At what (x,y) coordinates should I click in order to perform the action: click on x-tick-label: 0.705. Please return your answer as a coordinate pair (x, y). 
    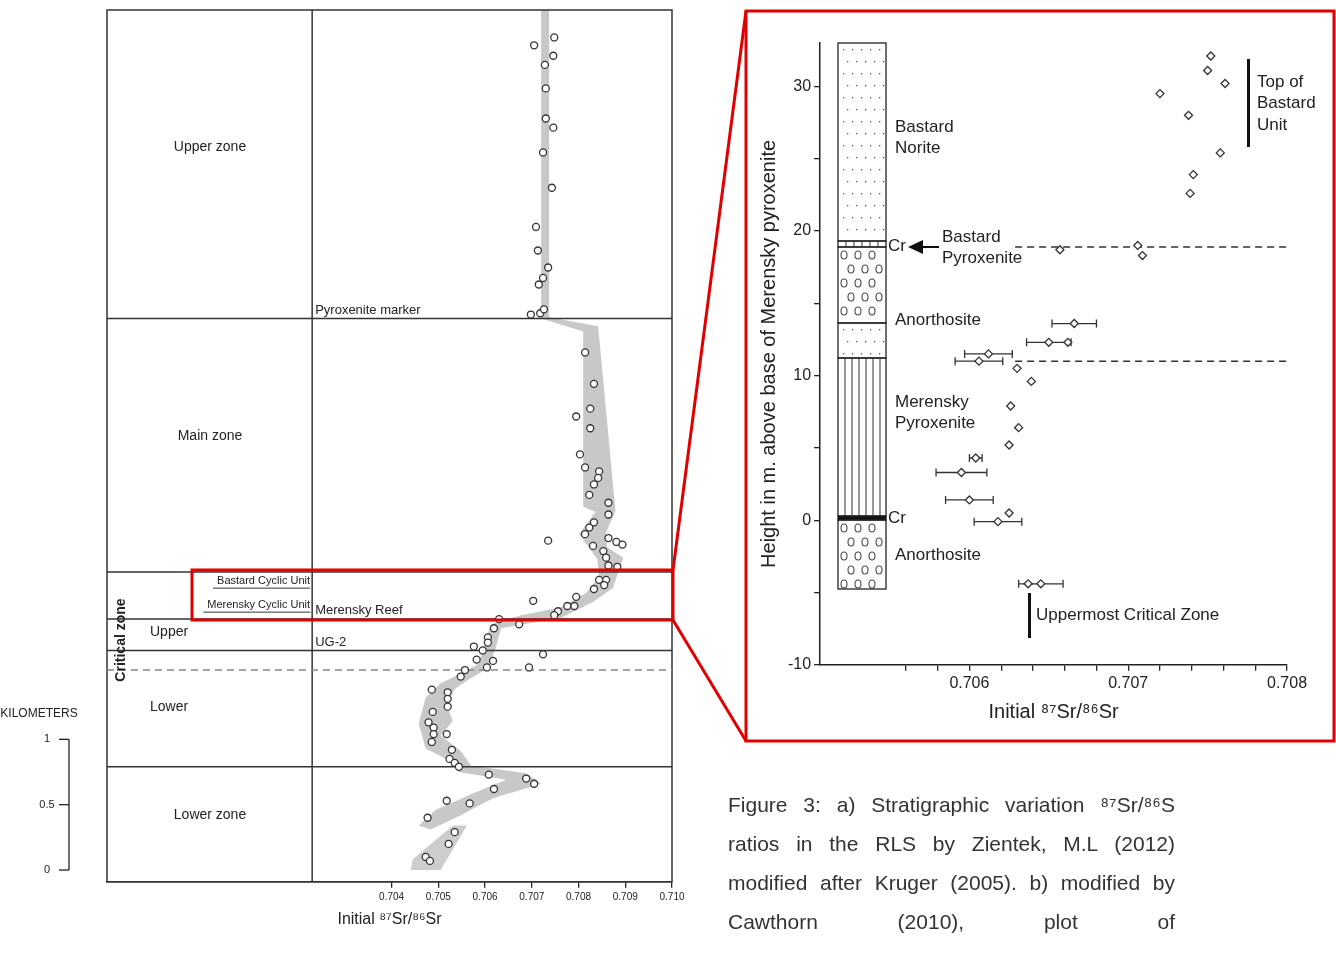
    Looking at the image, I should click on (438, 896).